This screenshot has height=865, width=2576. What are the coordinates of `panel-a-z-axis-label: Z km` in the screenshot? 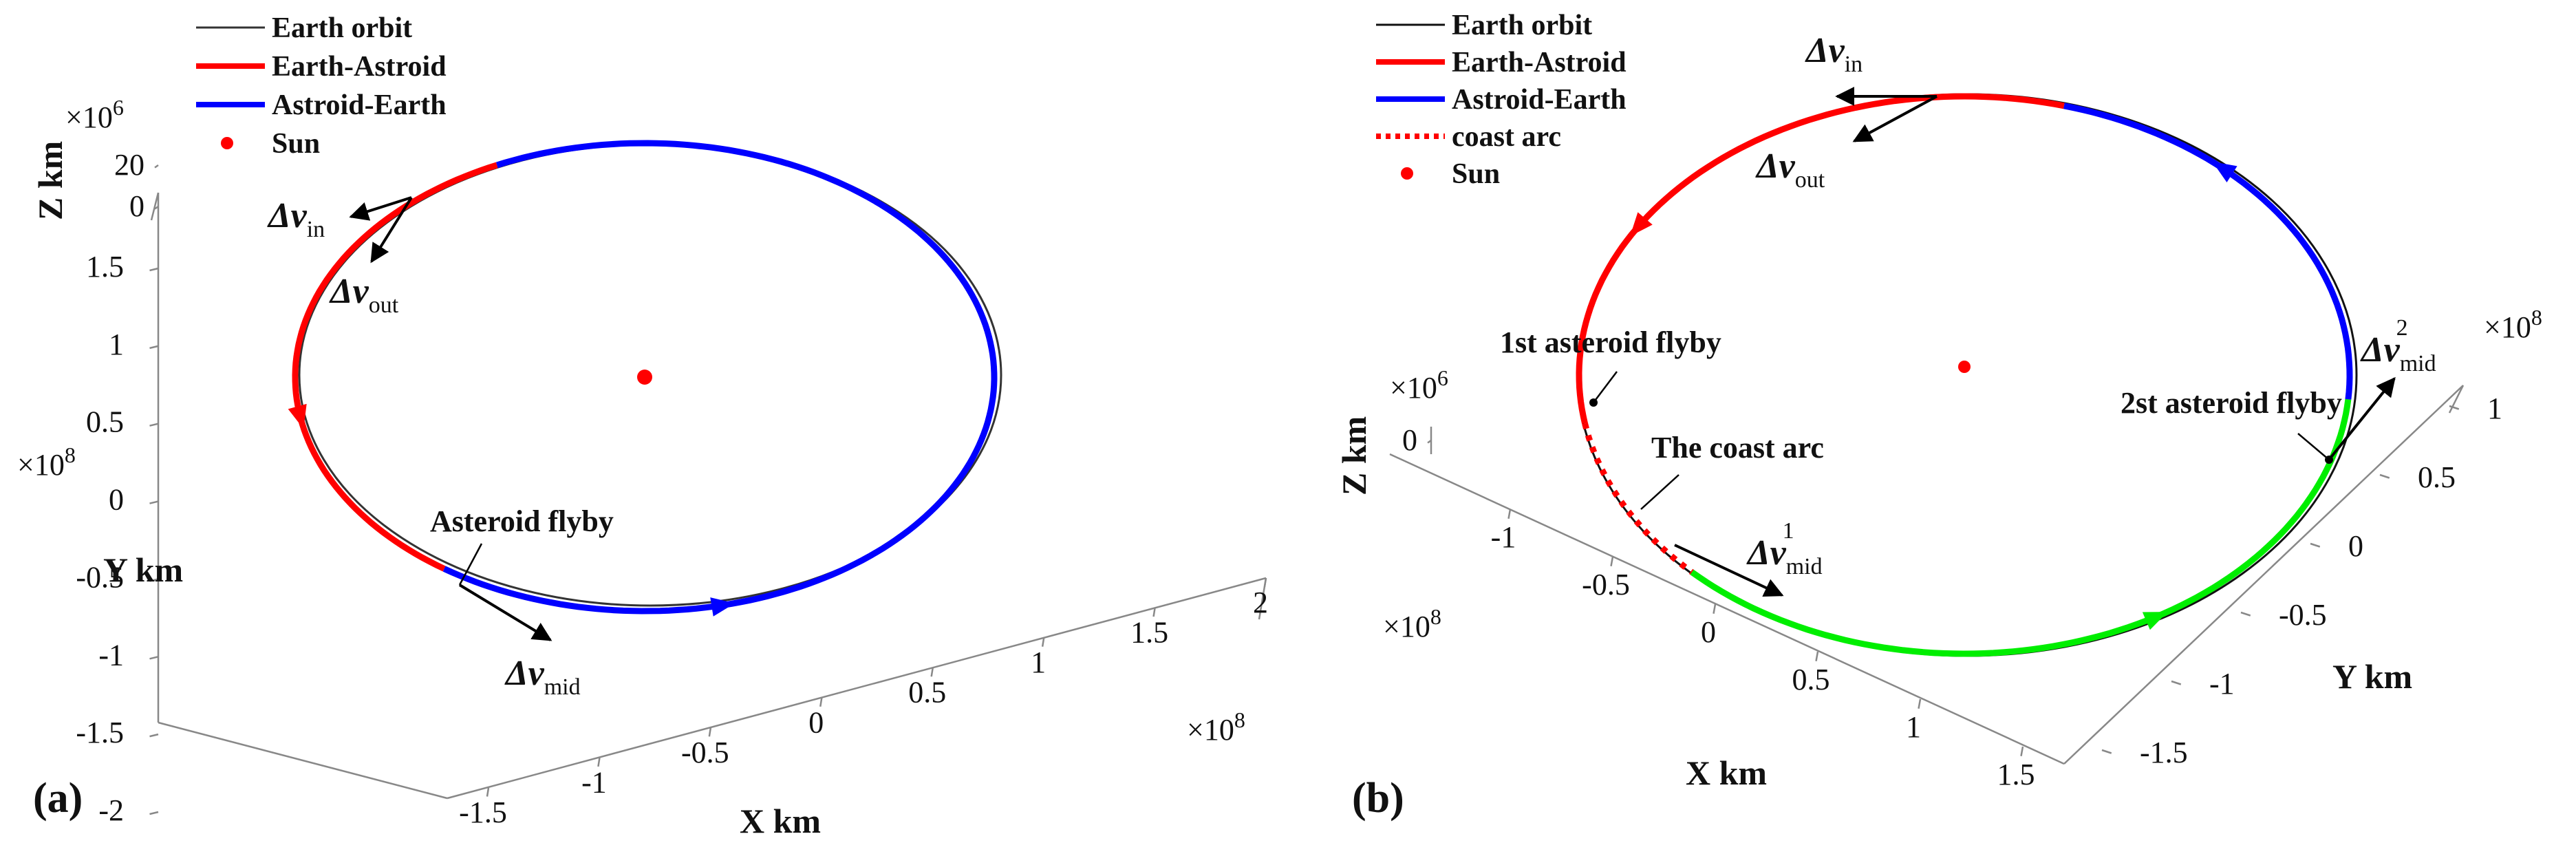 It's located at (50, 180).